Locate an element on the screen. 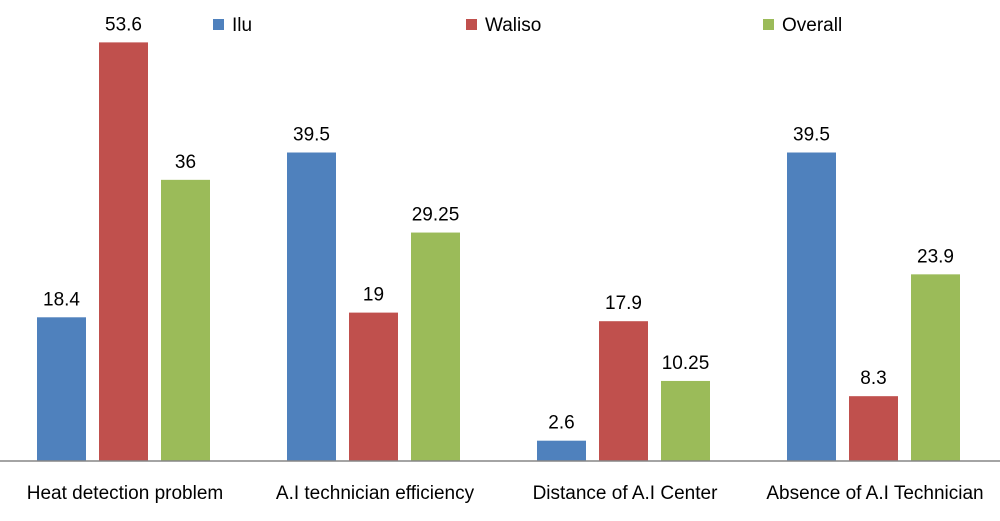  value-label-ilu-heat-detection-problem: 18.4 is located at coordinates (61, 299).